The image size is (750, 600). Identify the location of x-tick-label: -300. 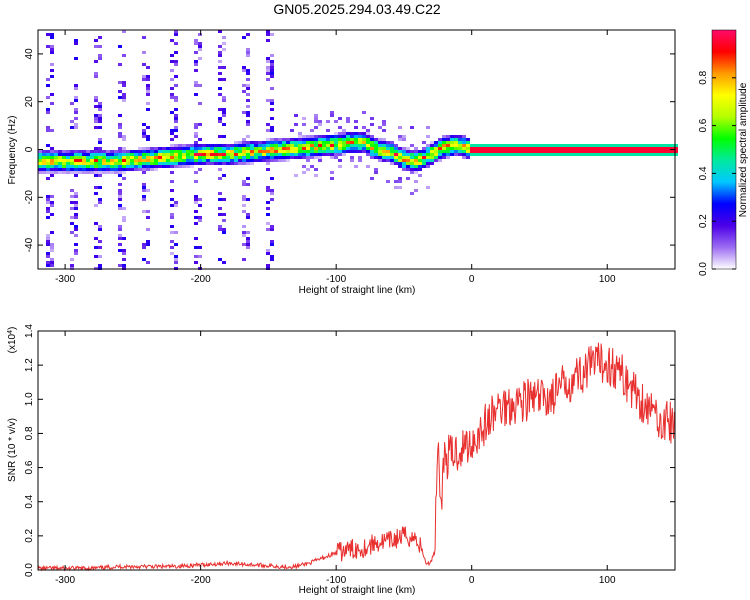
(65, 580).